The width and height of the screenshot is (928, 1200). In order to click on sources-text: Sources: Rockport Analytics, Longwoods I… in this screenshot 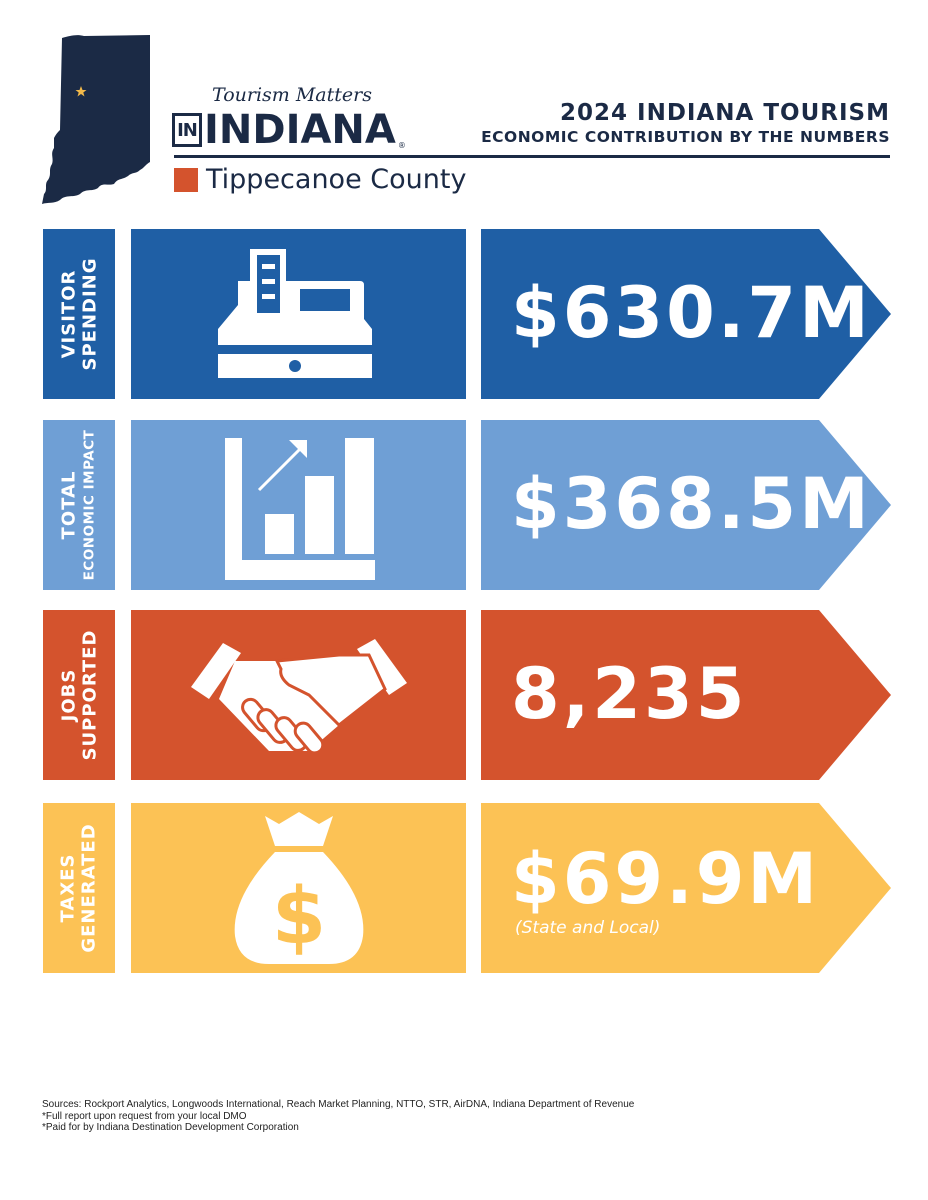, I will do `click(338, 1104)`.